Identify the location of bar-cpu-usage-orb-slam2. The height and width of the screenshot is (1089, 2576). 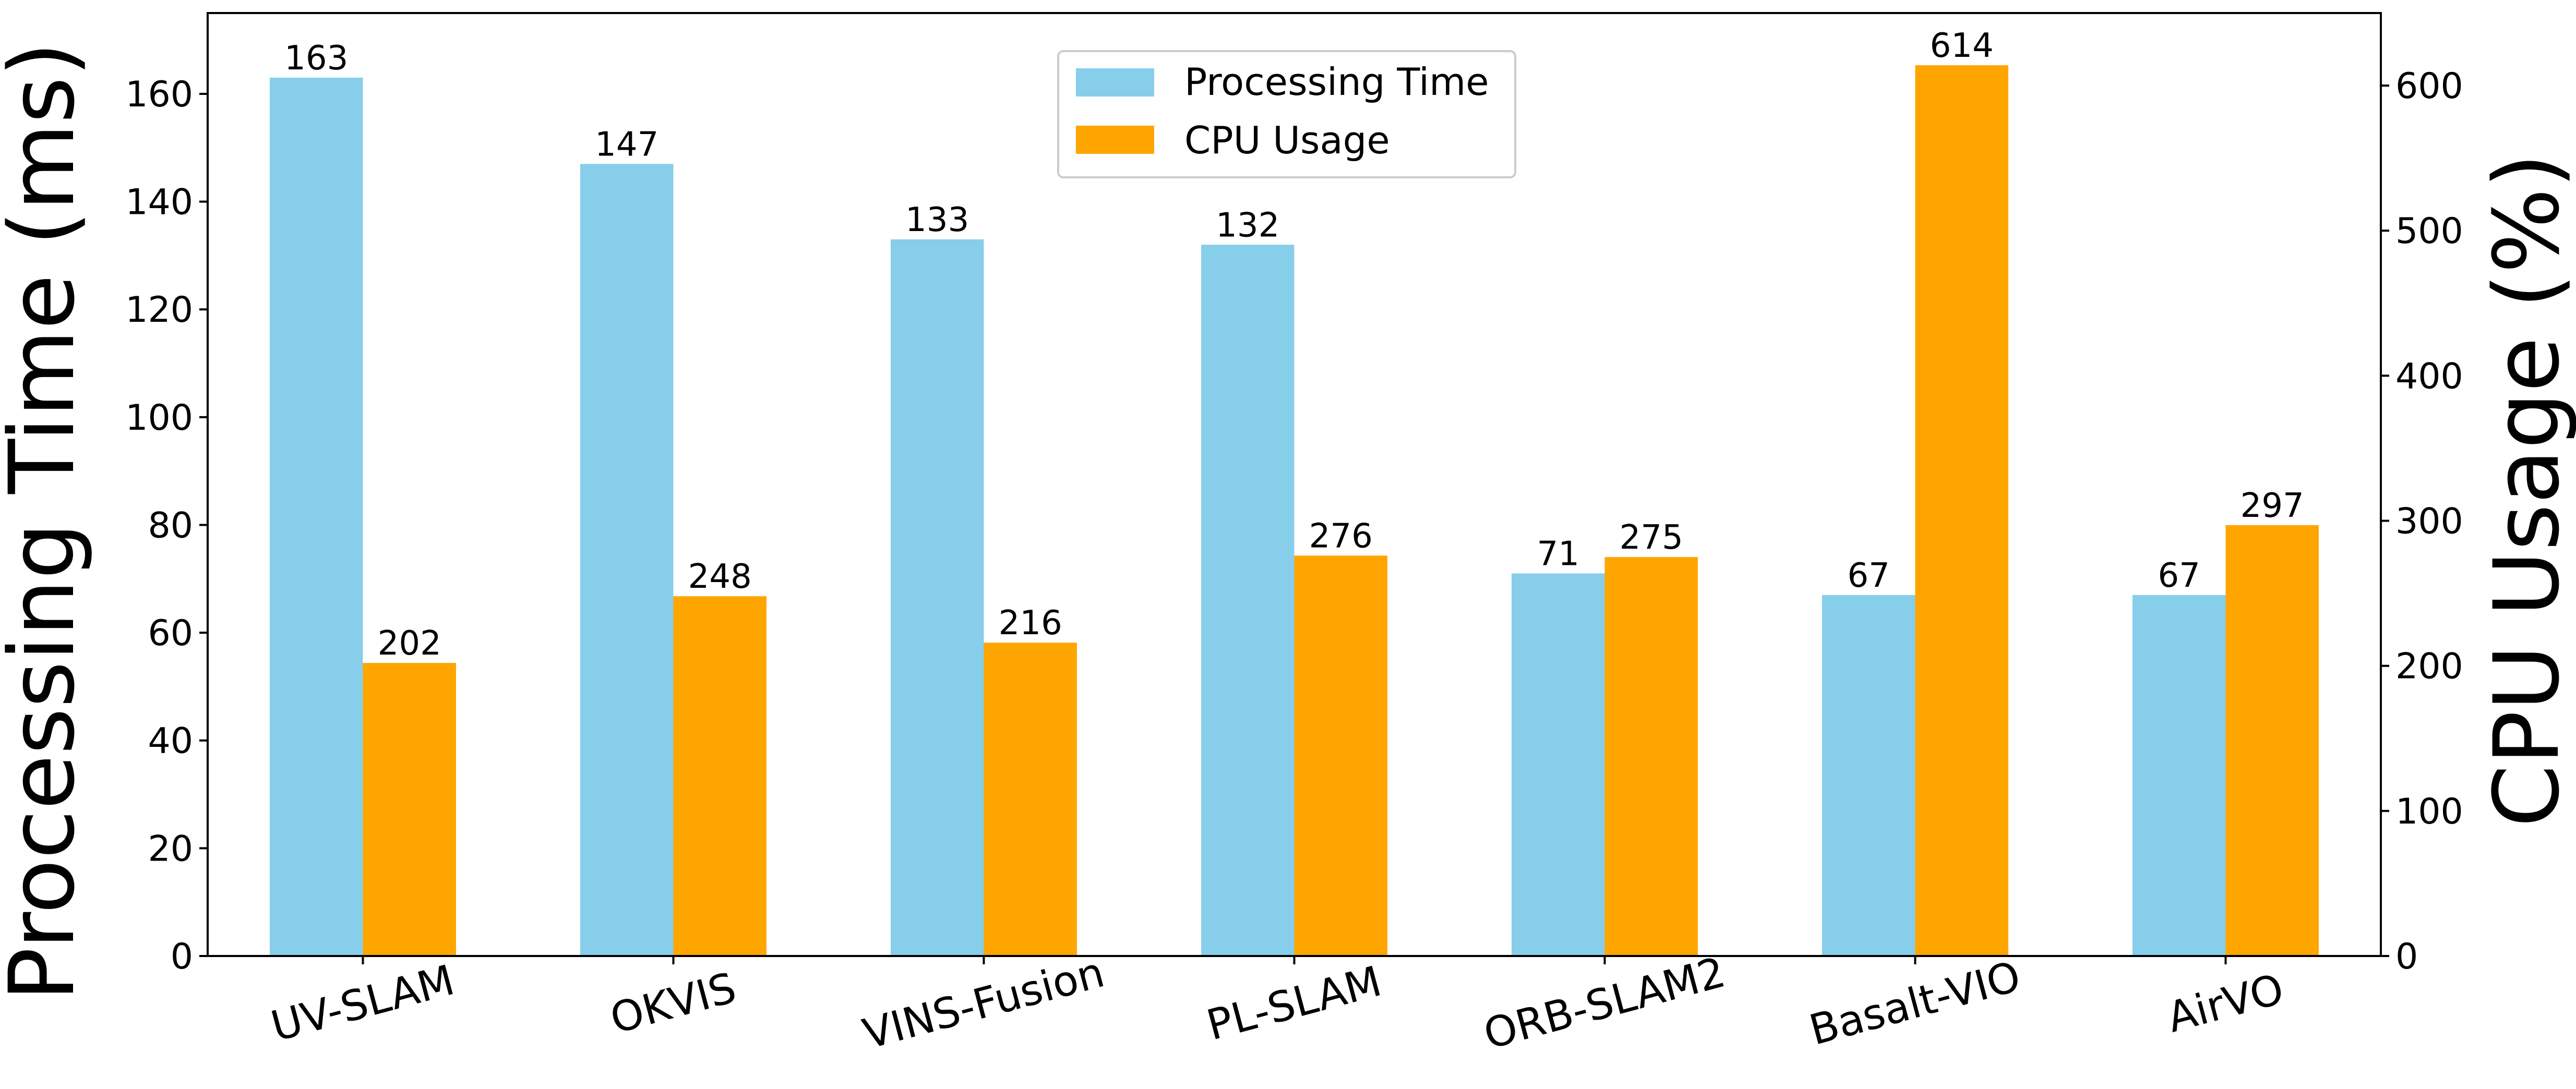
(1651, 756).